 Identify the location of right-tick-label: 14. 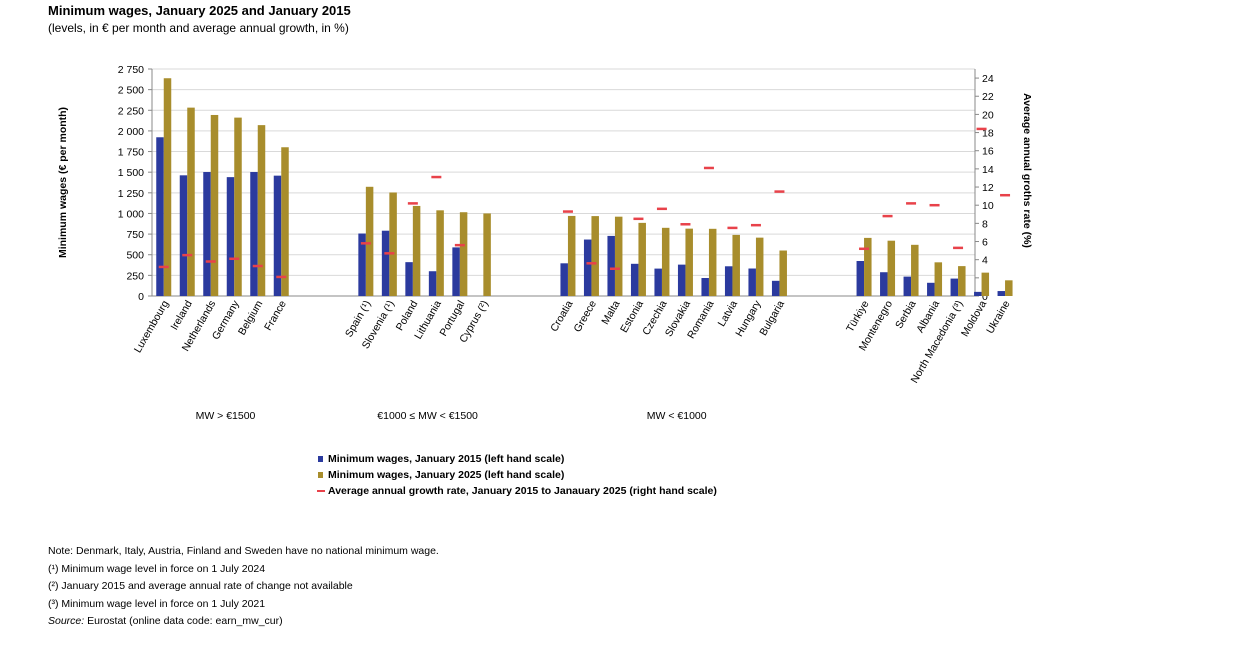
(988, 170).